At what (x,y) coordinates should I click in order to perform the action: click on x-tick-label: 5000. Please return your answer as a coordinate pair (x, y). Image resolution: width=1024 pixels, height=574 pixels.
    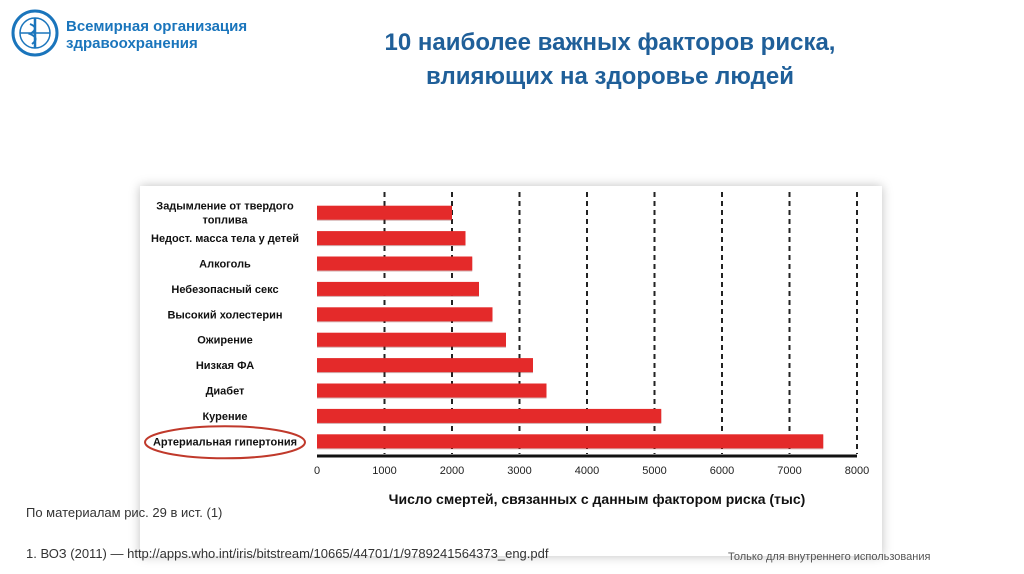
    Looking at the image, I should click on (654, 471).